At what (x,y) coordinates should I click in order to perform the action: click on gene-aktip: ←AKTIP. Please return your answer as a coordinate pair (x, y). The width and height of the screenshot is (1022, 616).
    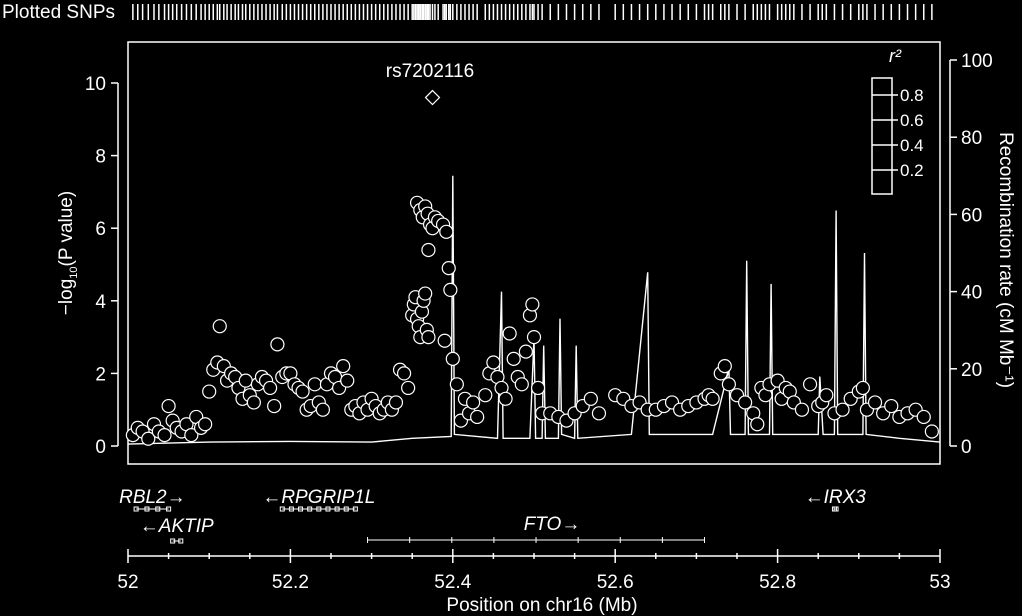
    Looking at the image, I should click on (177, 530).